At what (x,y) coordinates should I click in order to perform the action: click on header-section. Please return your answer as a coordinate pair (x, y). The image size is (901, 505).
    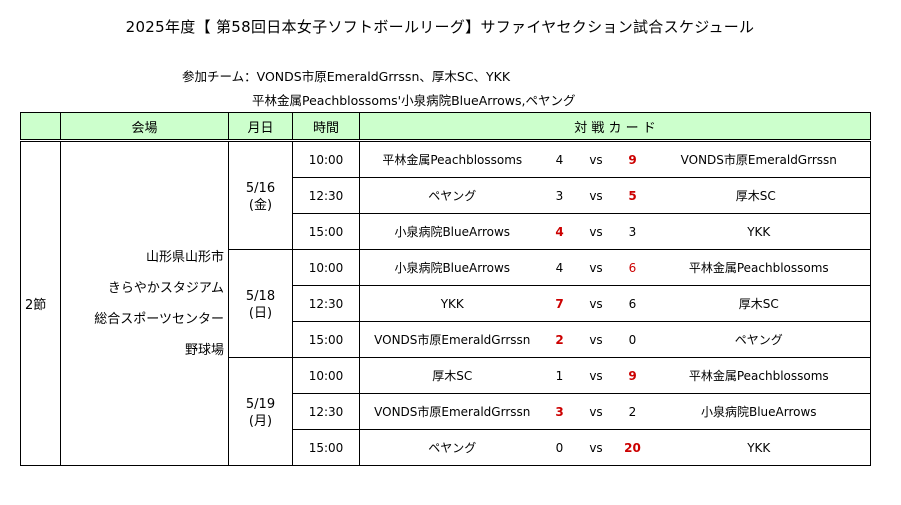
    Looking at the image, I should click on (40, 127).